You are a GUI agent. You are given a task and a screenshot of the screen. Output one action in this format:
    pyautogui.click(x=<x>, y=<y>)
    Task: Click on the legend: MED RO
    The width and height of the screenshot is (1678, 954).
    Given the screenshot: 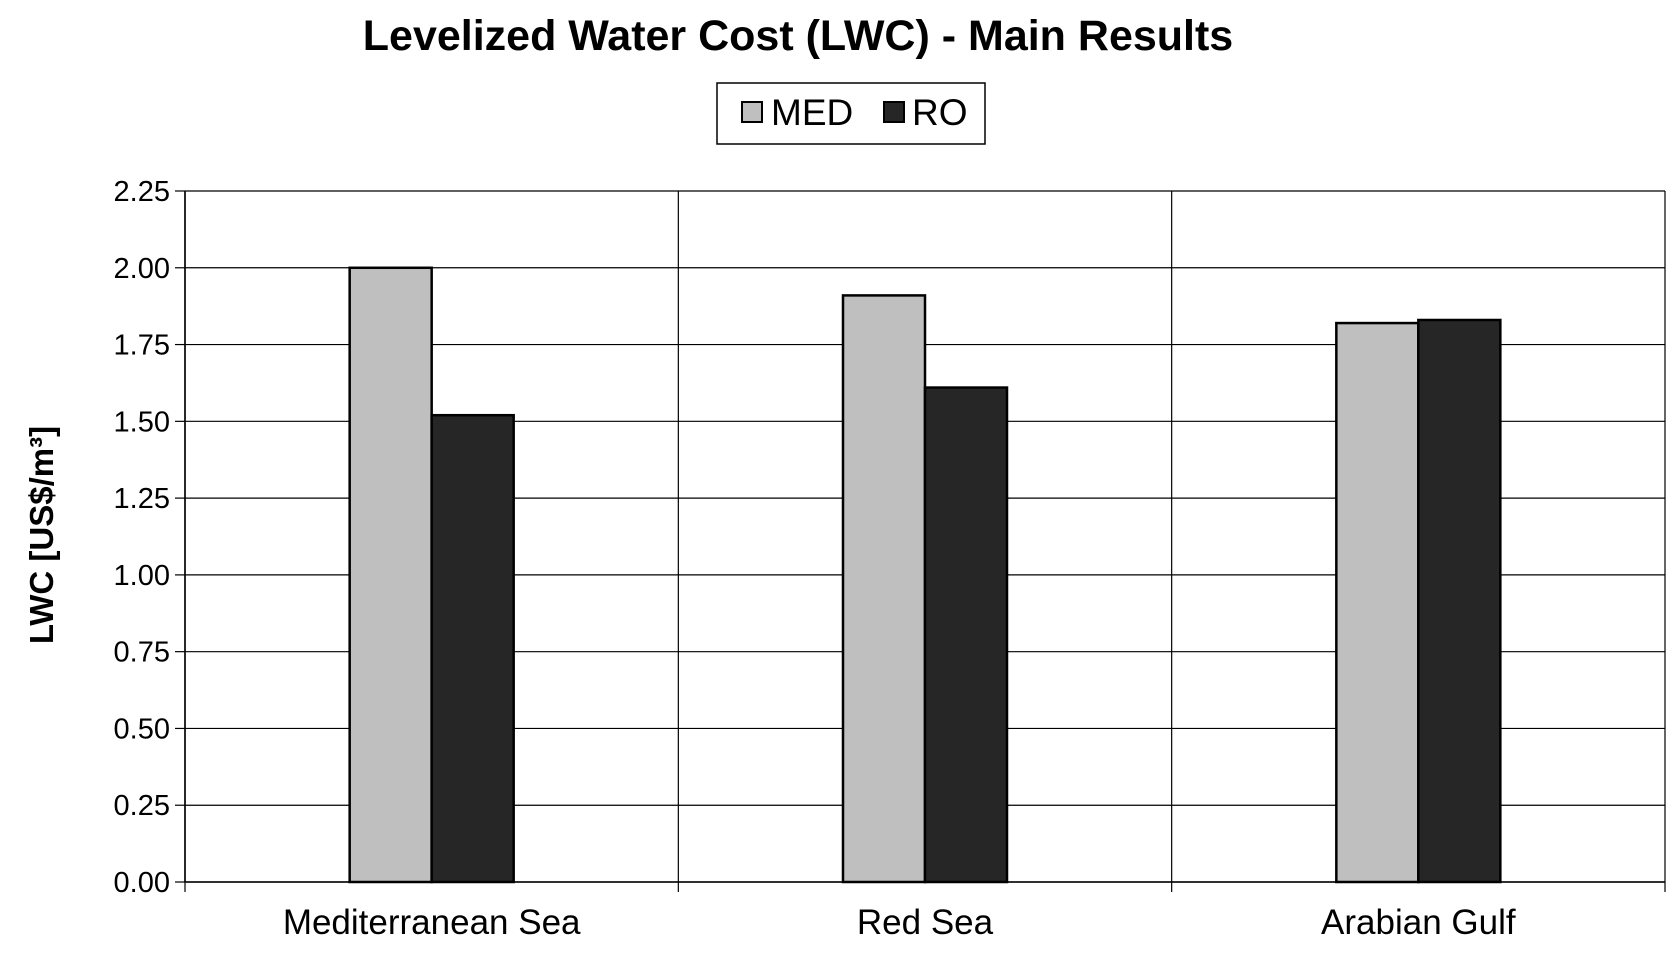 What is the action you would take?
    pyautogui.click(x=851, y=113)
    